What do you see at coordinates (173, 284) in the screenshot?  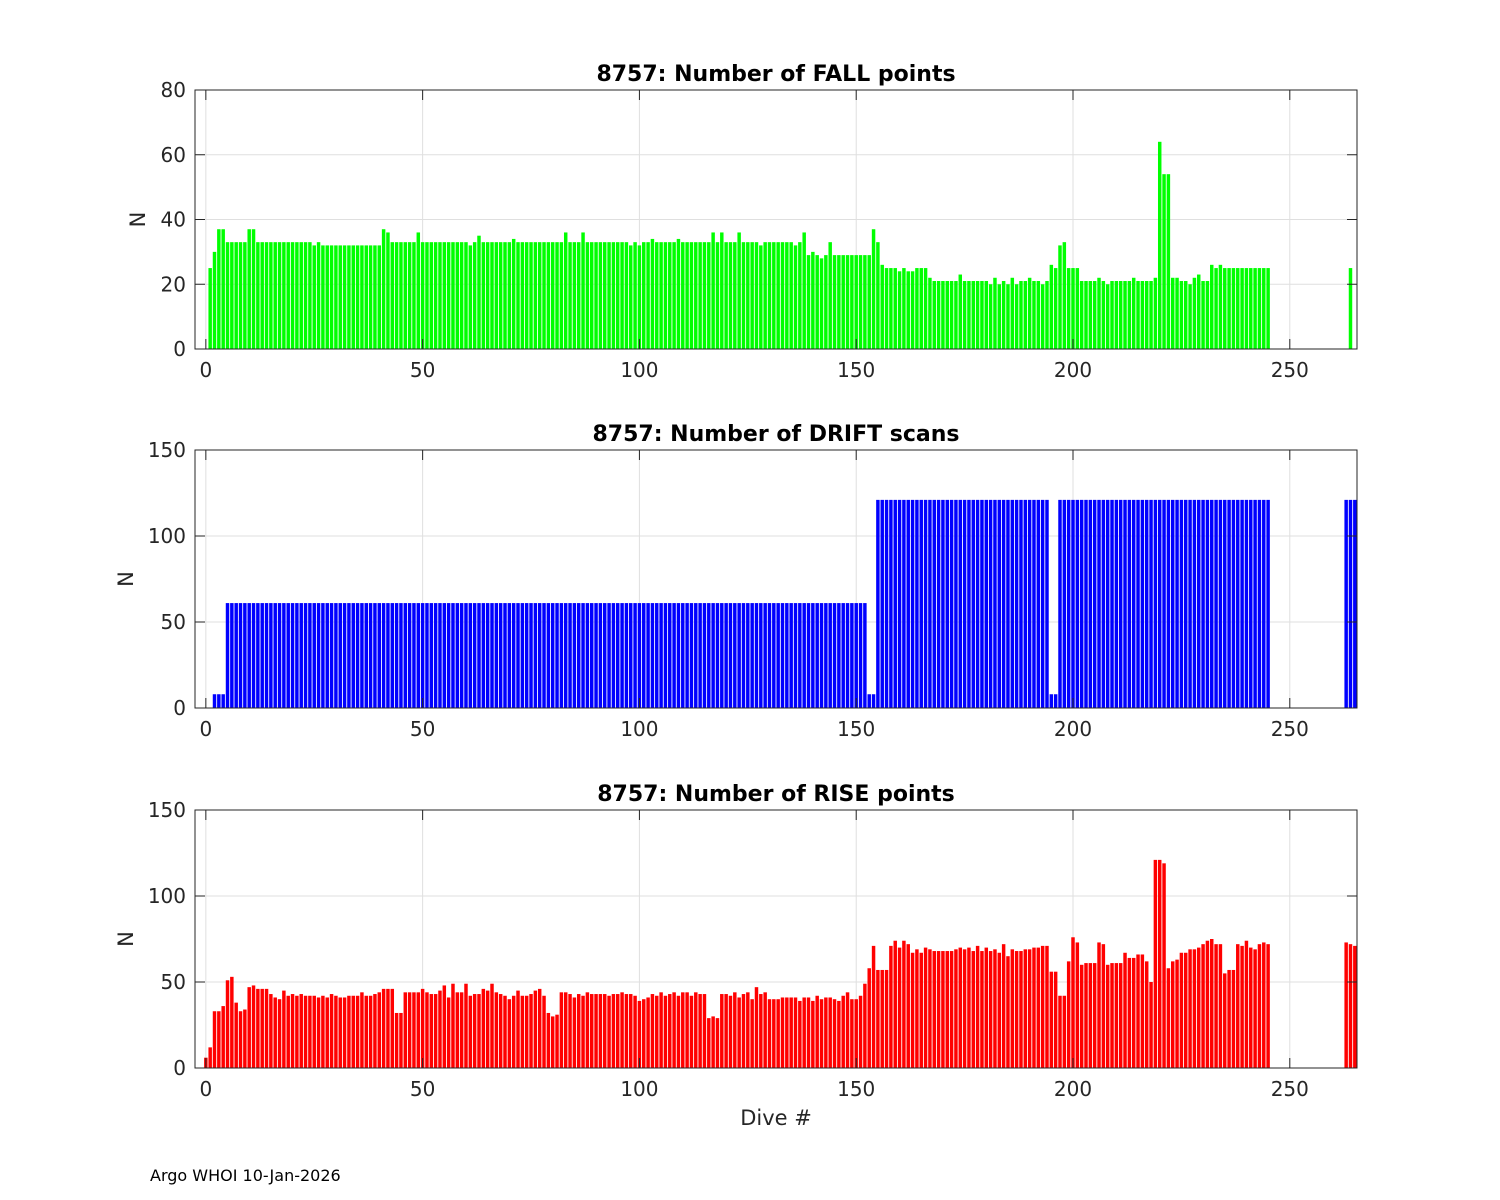 I see `y-tick-label: 20` at bounding box center [173, 284].